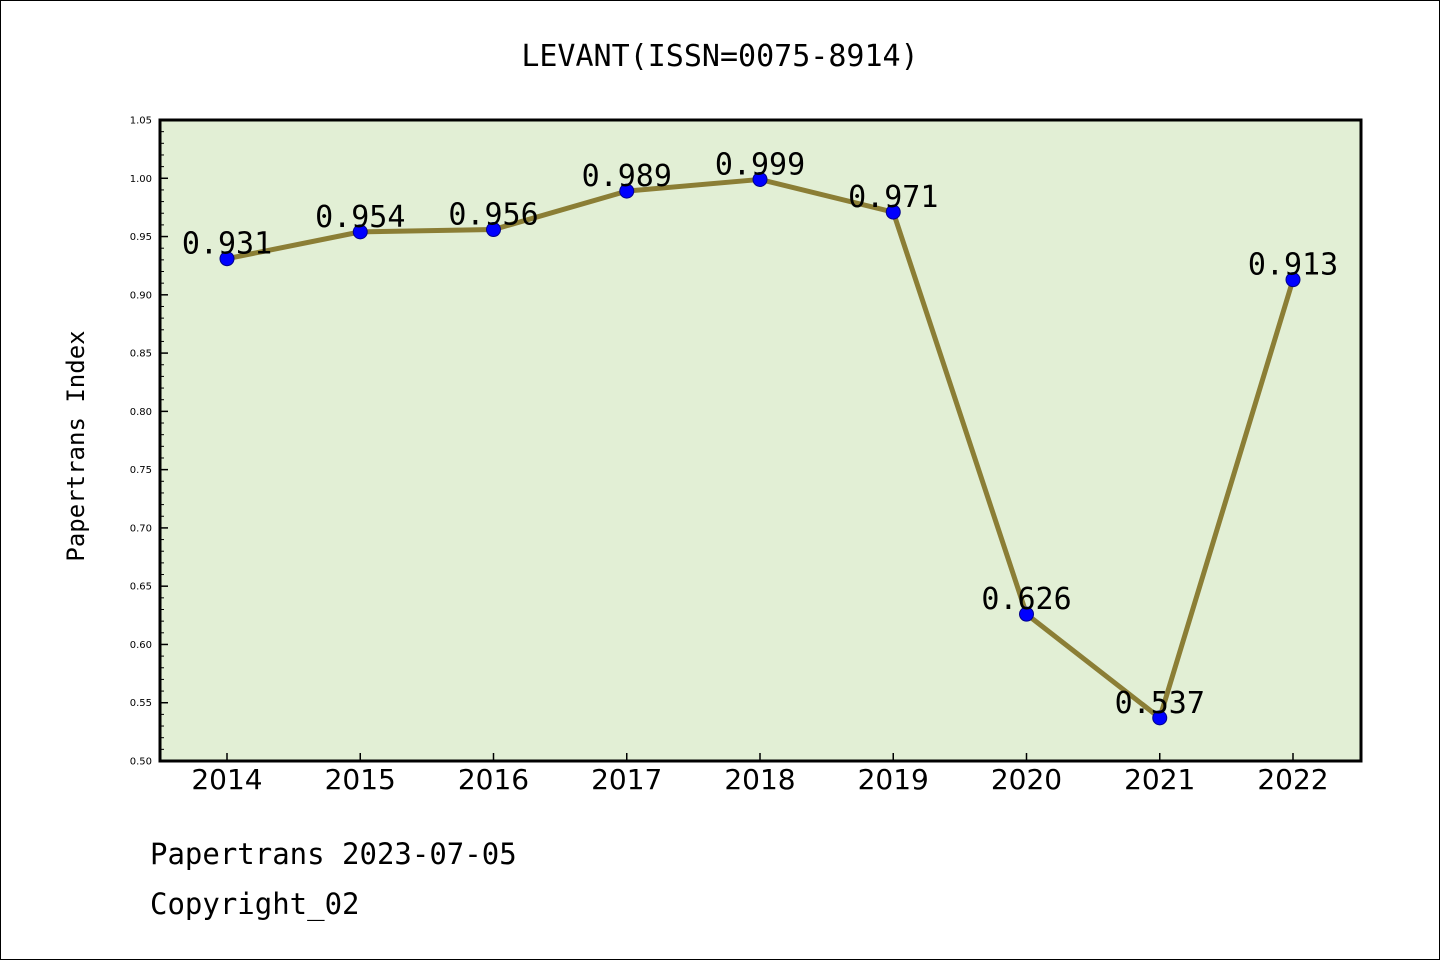  I want to click on data-label: 0.931, so click(227, 244).